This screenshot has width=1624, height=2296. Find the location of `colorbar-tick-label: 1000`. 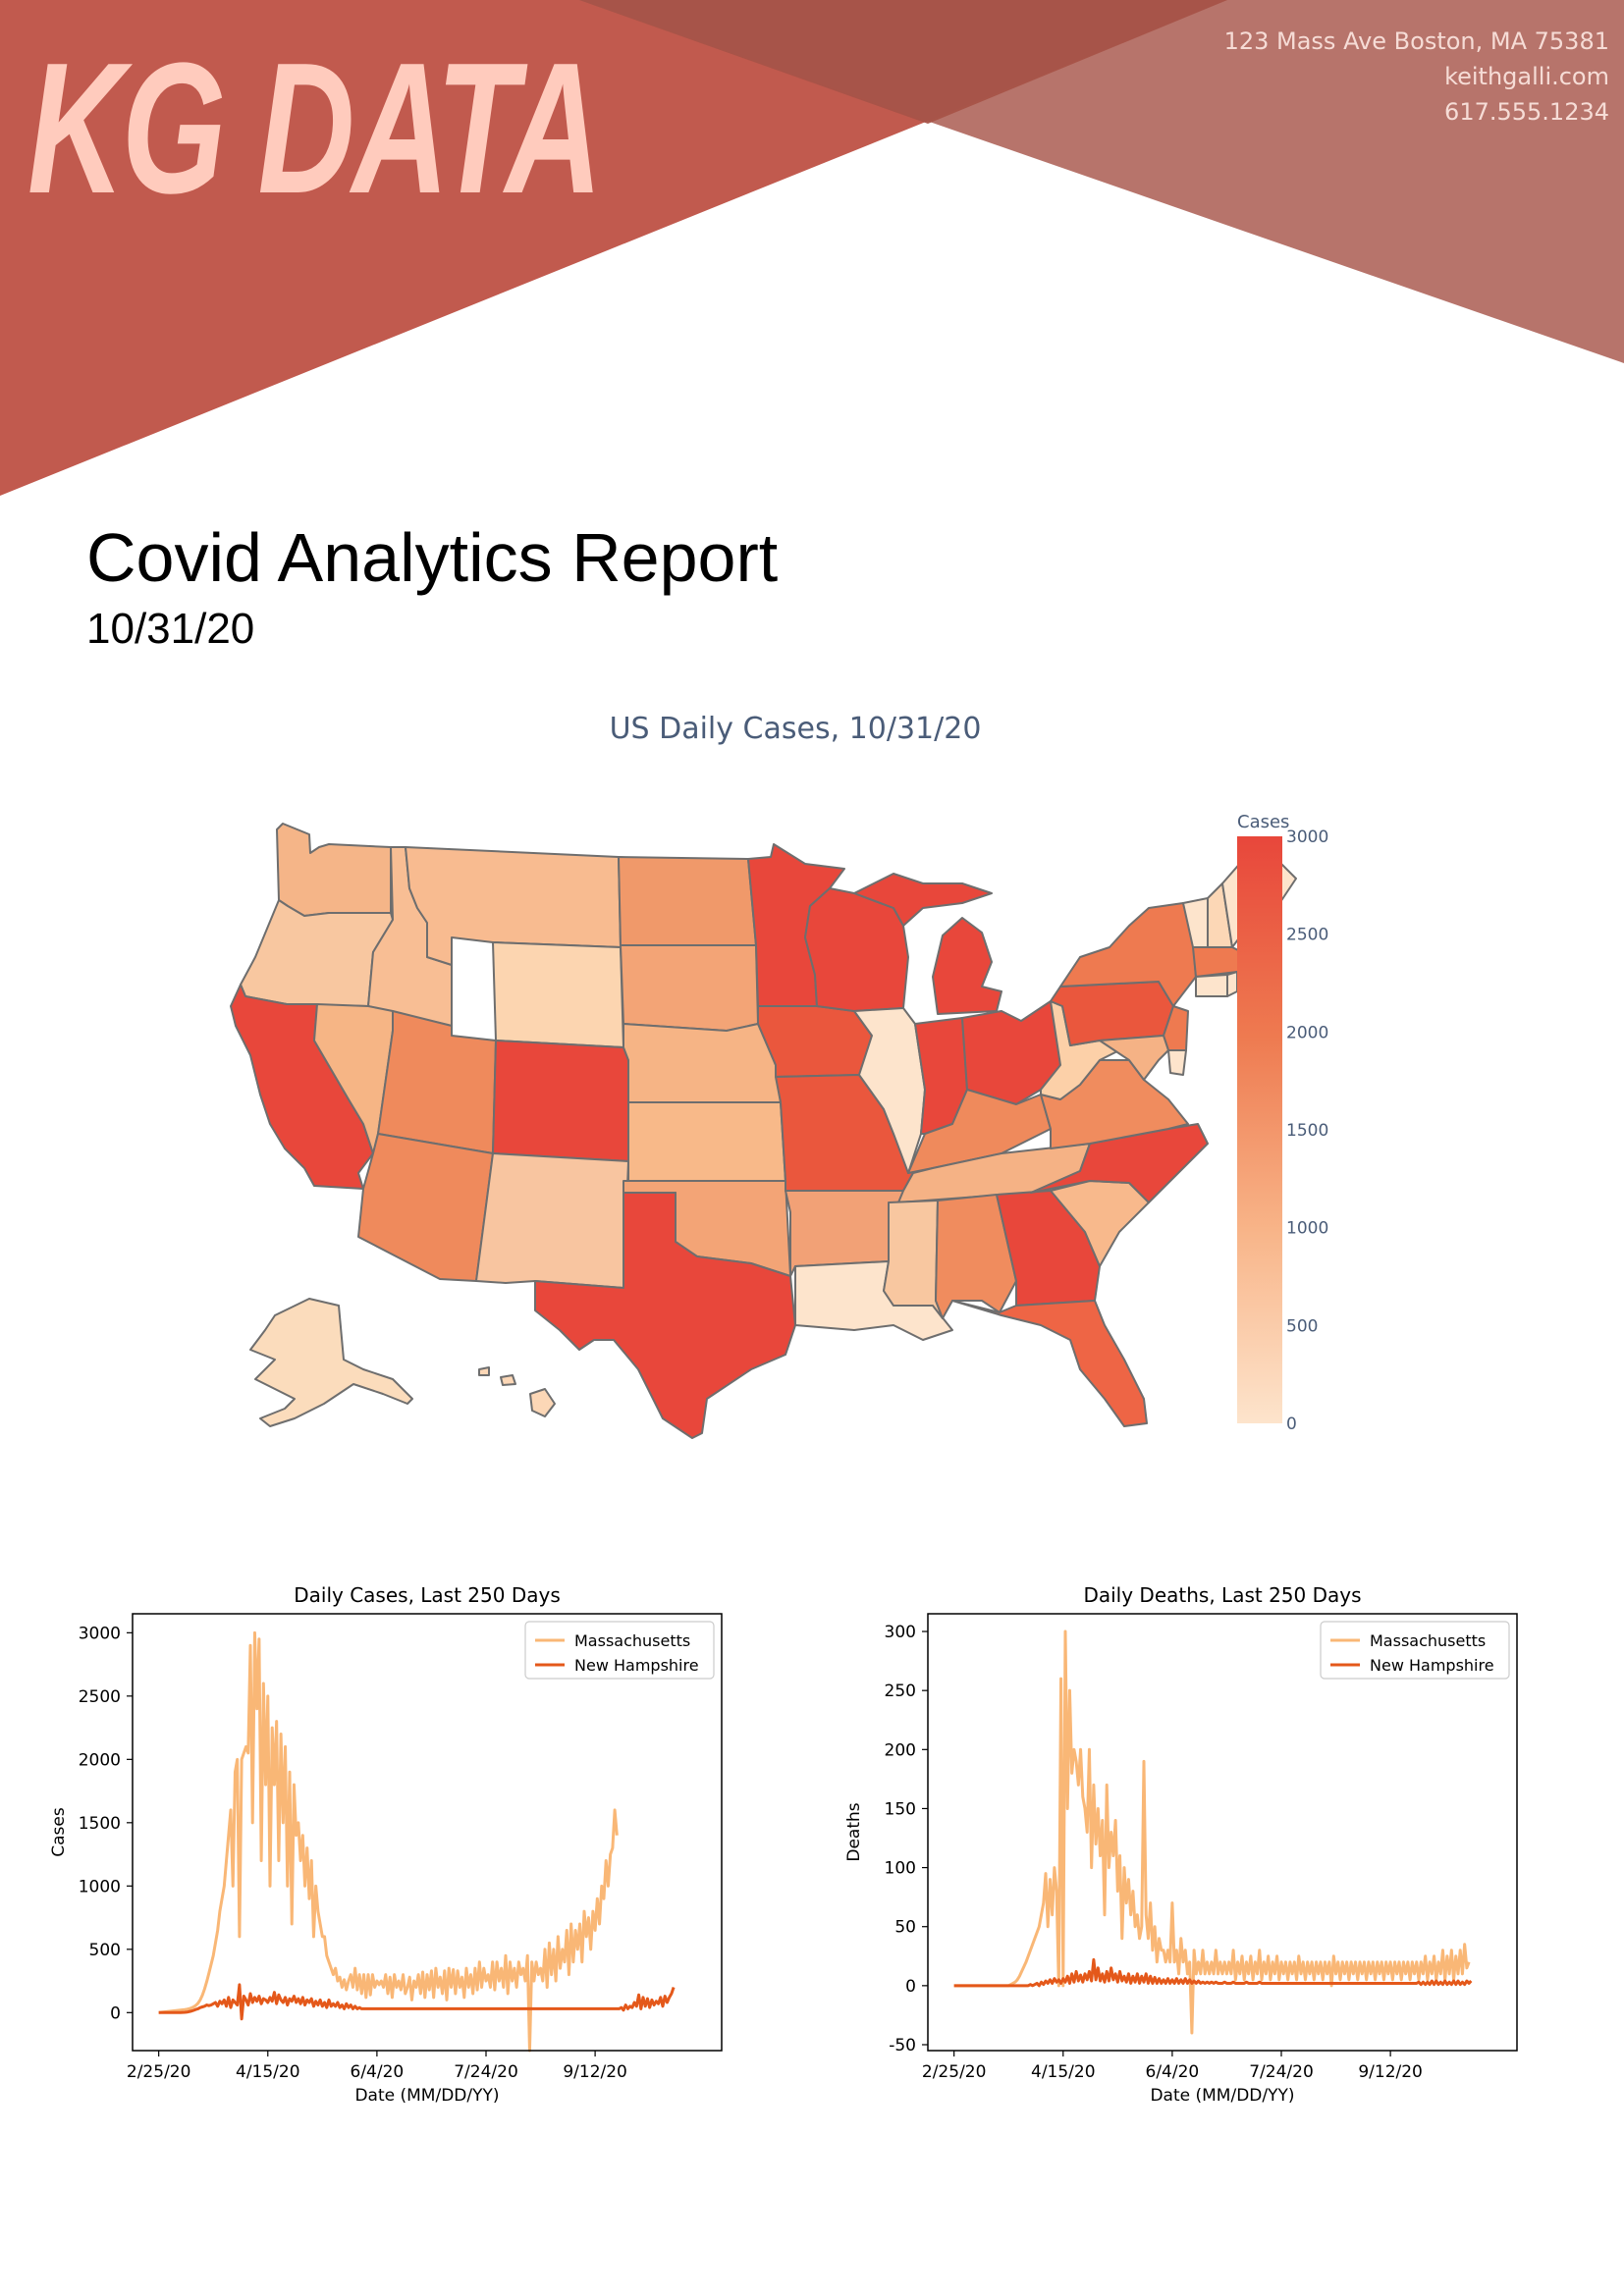

colorbar-tick-label: 1000 is located at coordinates (1307, 1229).